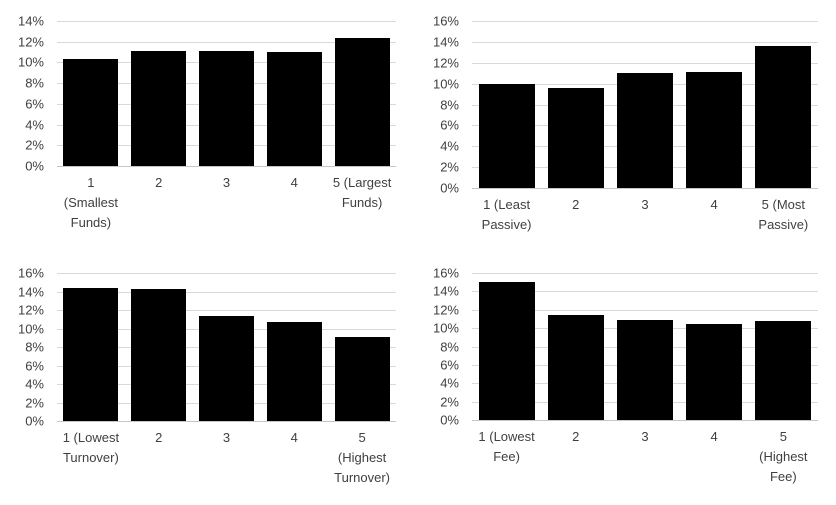  Describe the element at coordinates (506, 214) in the screenshot. I see `x-category-label: 1 (Least Passive)` at that location.